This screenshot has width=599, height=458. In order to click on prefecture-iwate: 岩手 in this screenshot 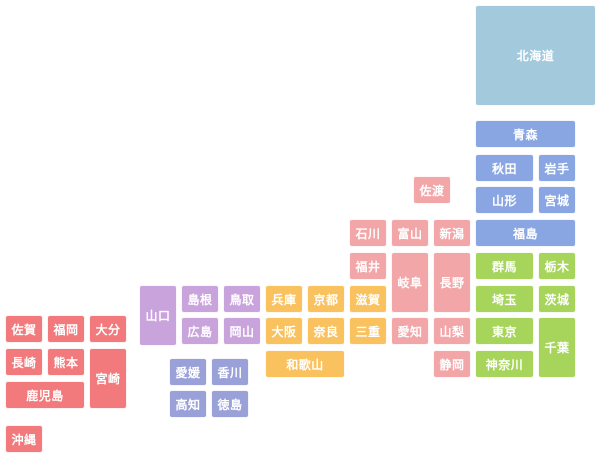, I will do `click(557, 168)`.